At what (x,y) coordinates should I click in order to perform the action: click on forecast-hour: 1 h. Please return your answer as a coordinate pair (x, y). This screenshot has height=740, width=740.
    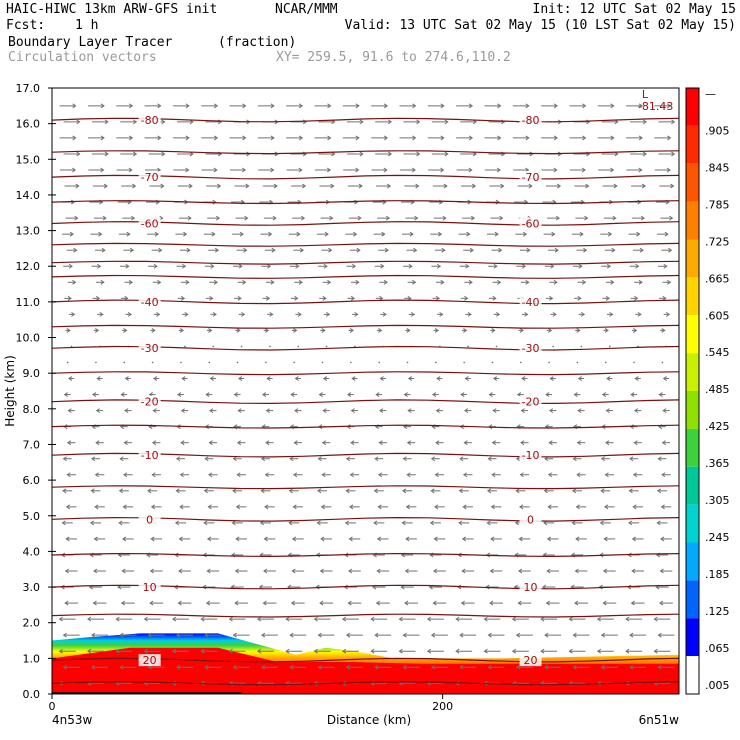
    Looking at the image, I should click on (87, 25).